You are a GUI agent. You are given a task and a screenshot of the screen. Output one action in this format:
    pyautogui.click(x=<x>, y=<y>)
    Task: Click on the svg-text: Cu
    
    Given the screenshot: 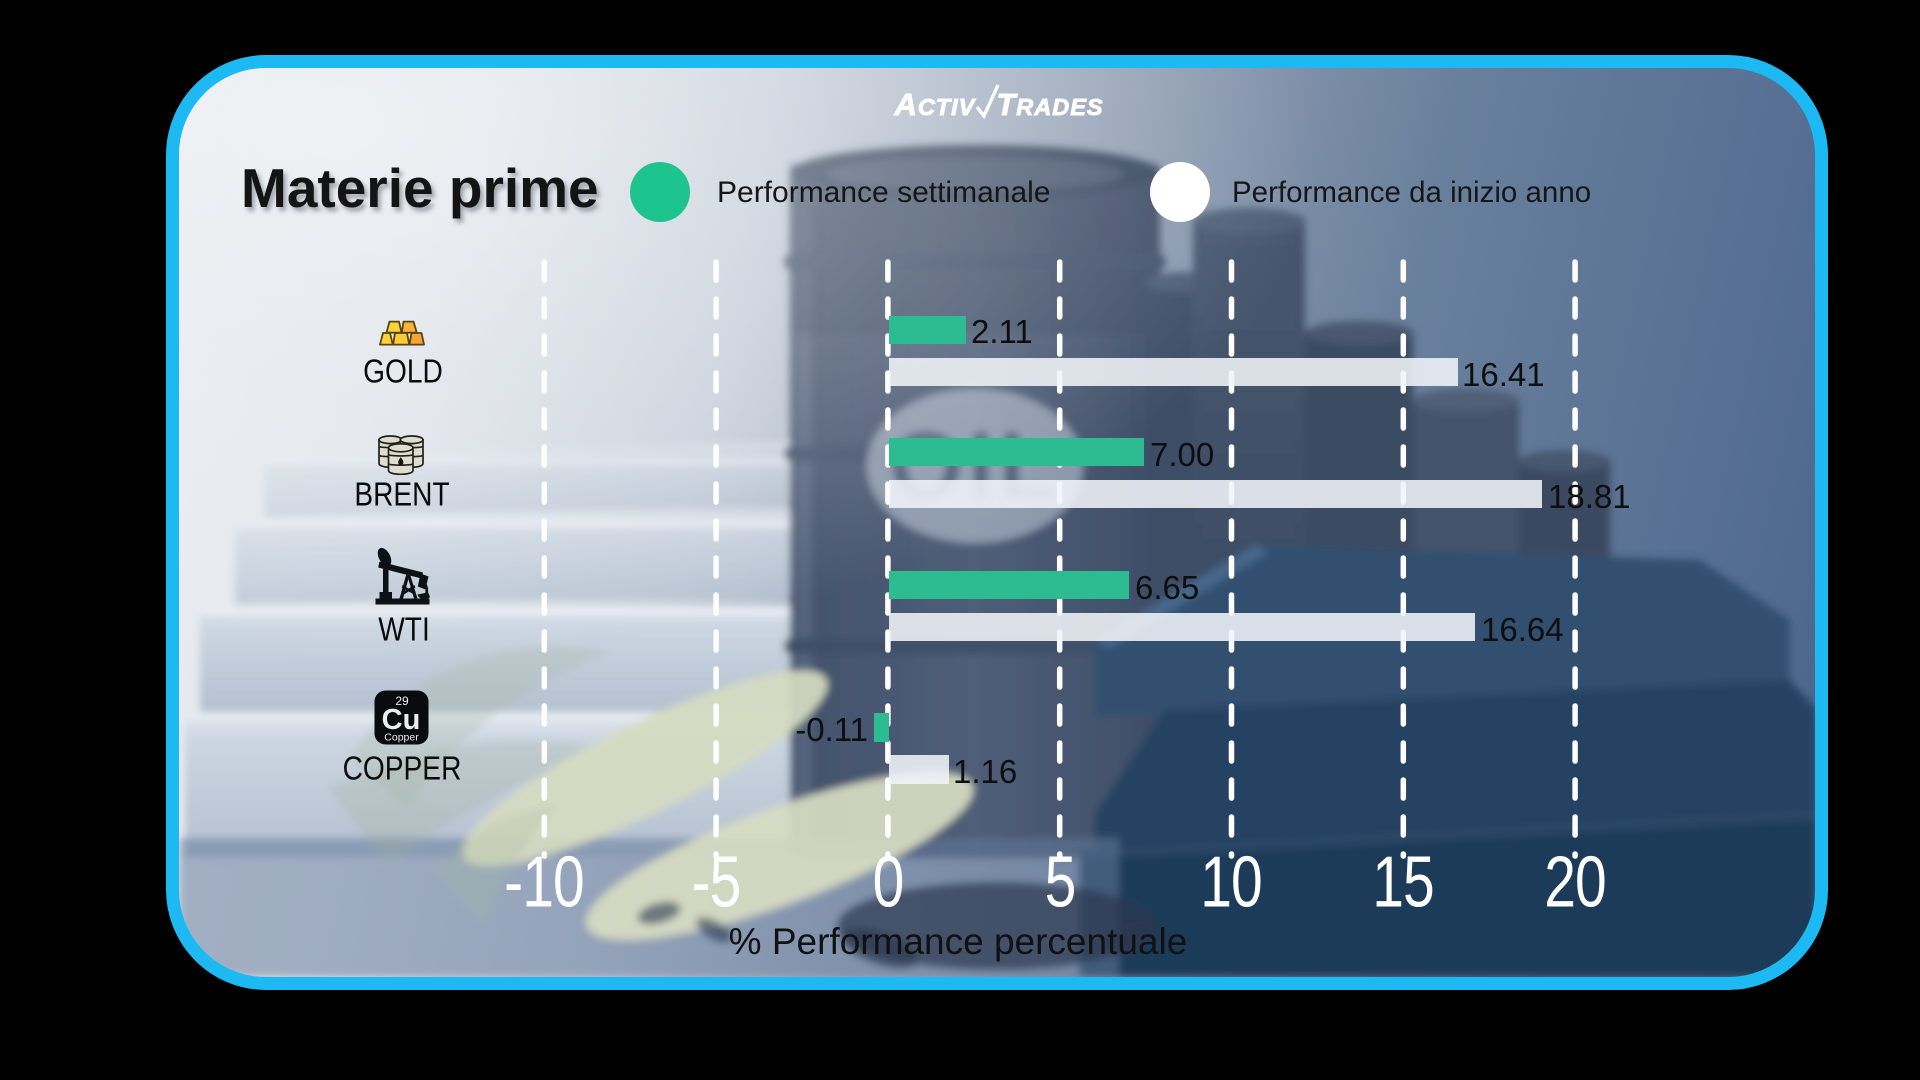 What is the action you would take?
    pyautogui.click(x=401, y=720)
    